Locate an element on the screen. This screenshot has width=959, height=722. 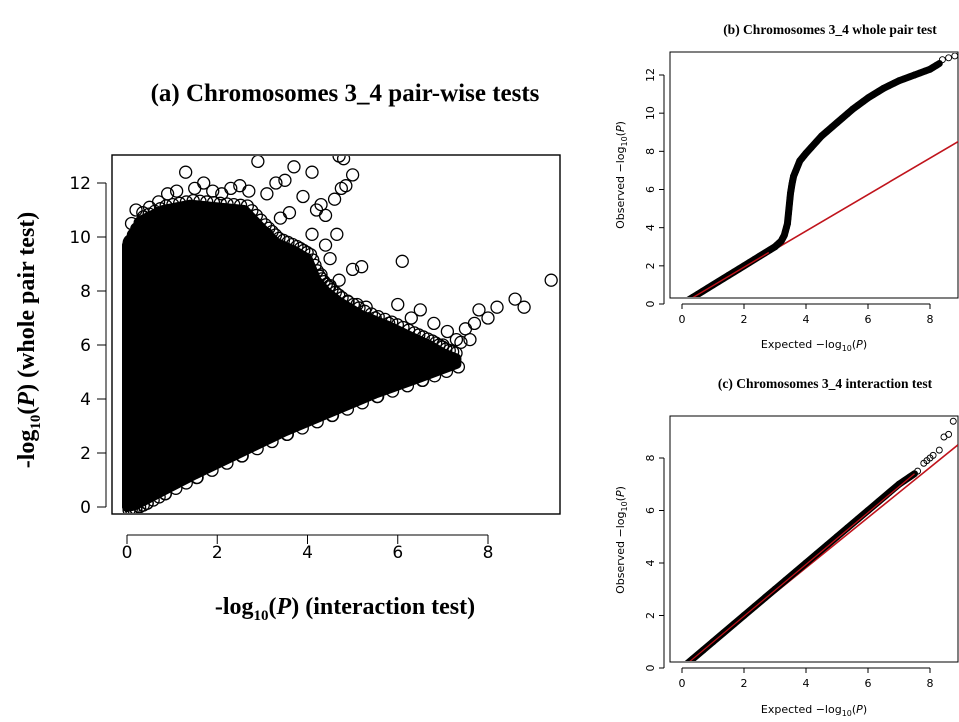
panel-a-x-axis: 0 2 4 6 8 is located at coordinates (307, 548).